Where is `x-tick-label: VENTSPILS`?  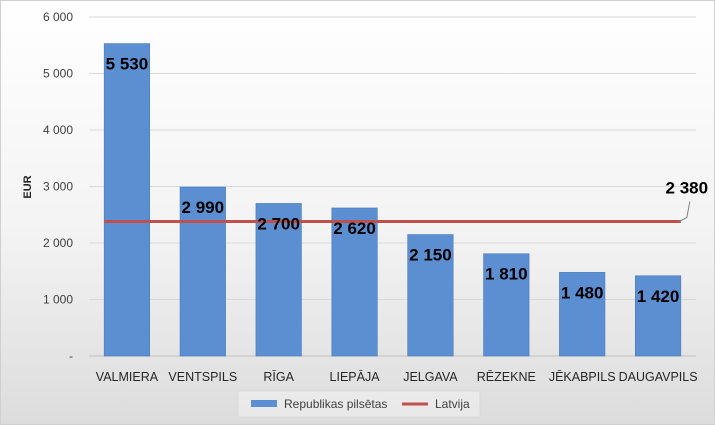
x-tick-label: VENTSPILS is located at coordinates (202, 377).